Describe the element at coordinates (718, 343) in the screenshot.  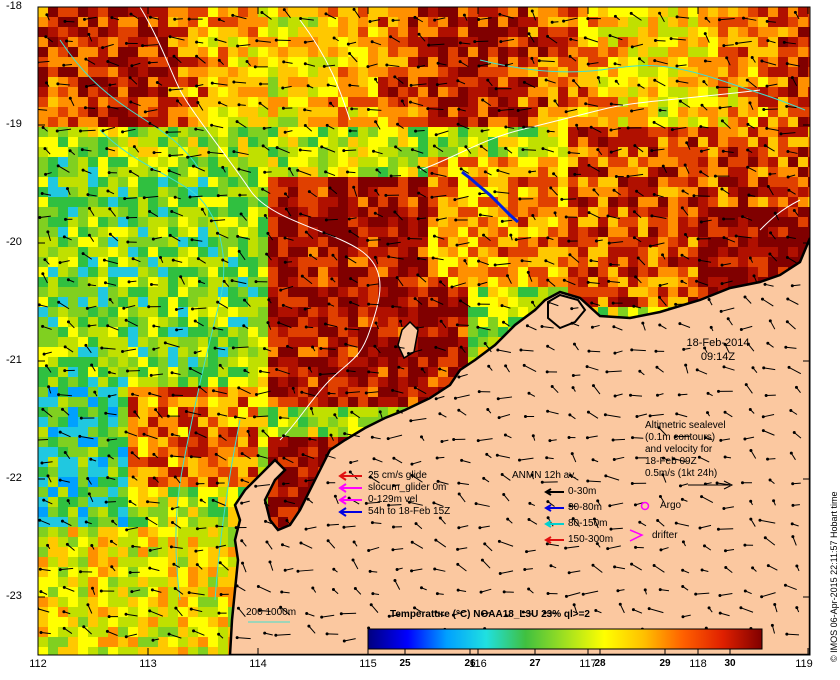
I see `date-line: 18-Feb-2014` at that location.